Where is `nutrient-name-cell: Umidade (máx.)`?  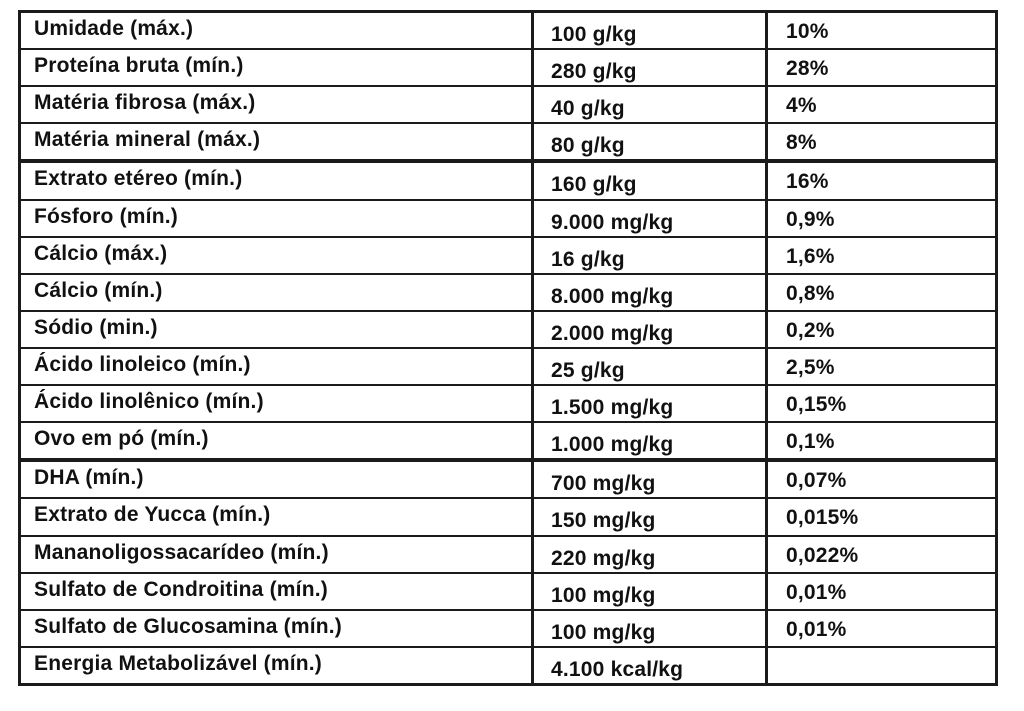
nutrient-name-cell: Umidade (máx.) is located at coordinates (276, 30).